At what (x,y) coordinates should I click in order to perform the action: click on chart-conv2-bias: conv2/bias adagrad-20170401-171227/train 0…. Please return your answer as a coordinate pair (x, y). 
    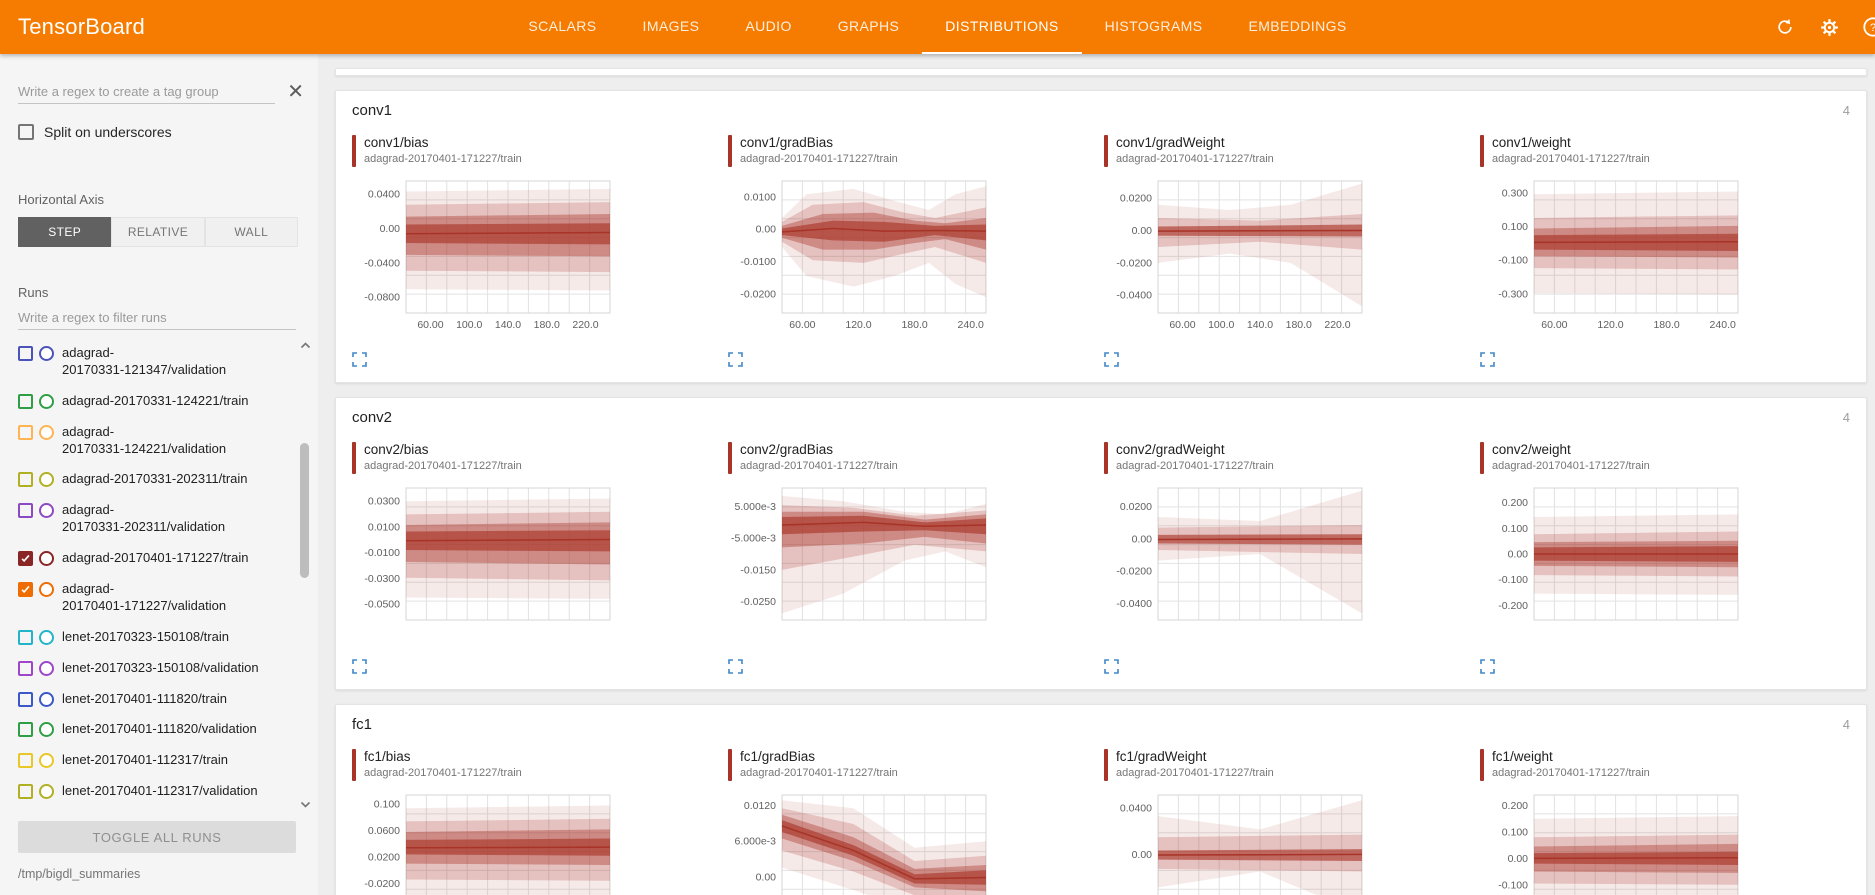
    Looking at the image, I should click on (540, 559).